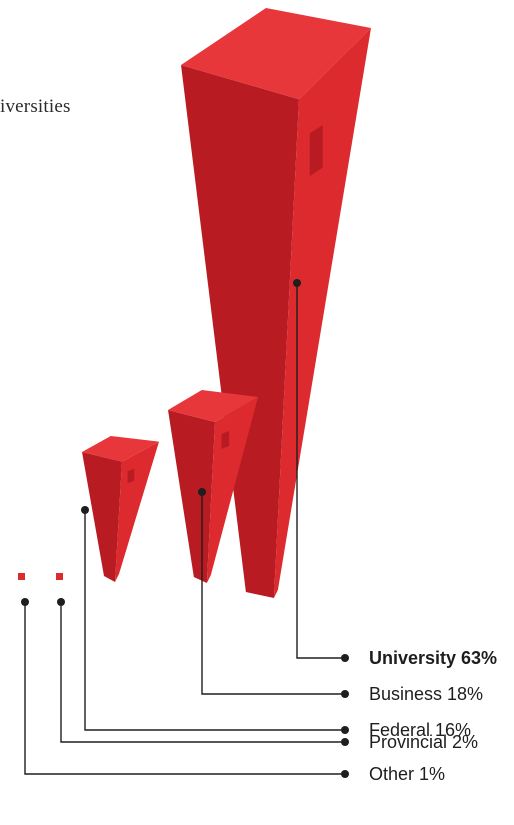  What do you see at coordinates (102, 517) in the screenshot?
I see `pyramid-federal-front-face` at bounding box center [102, 517].